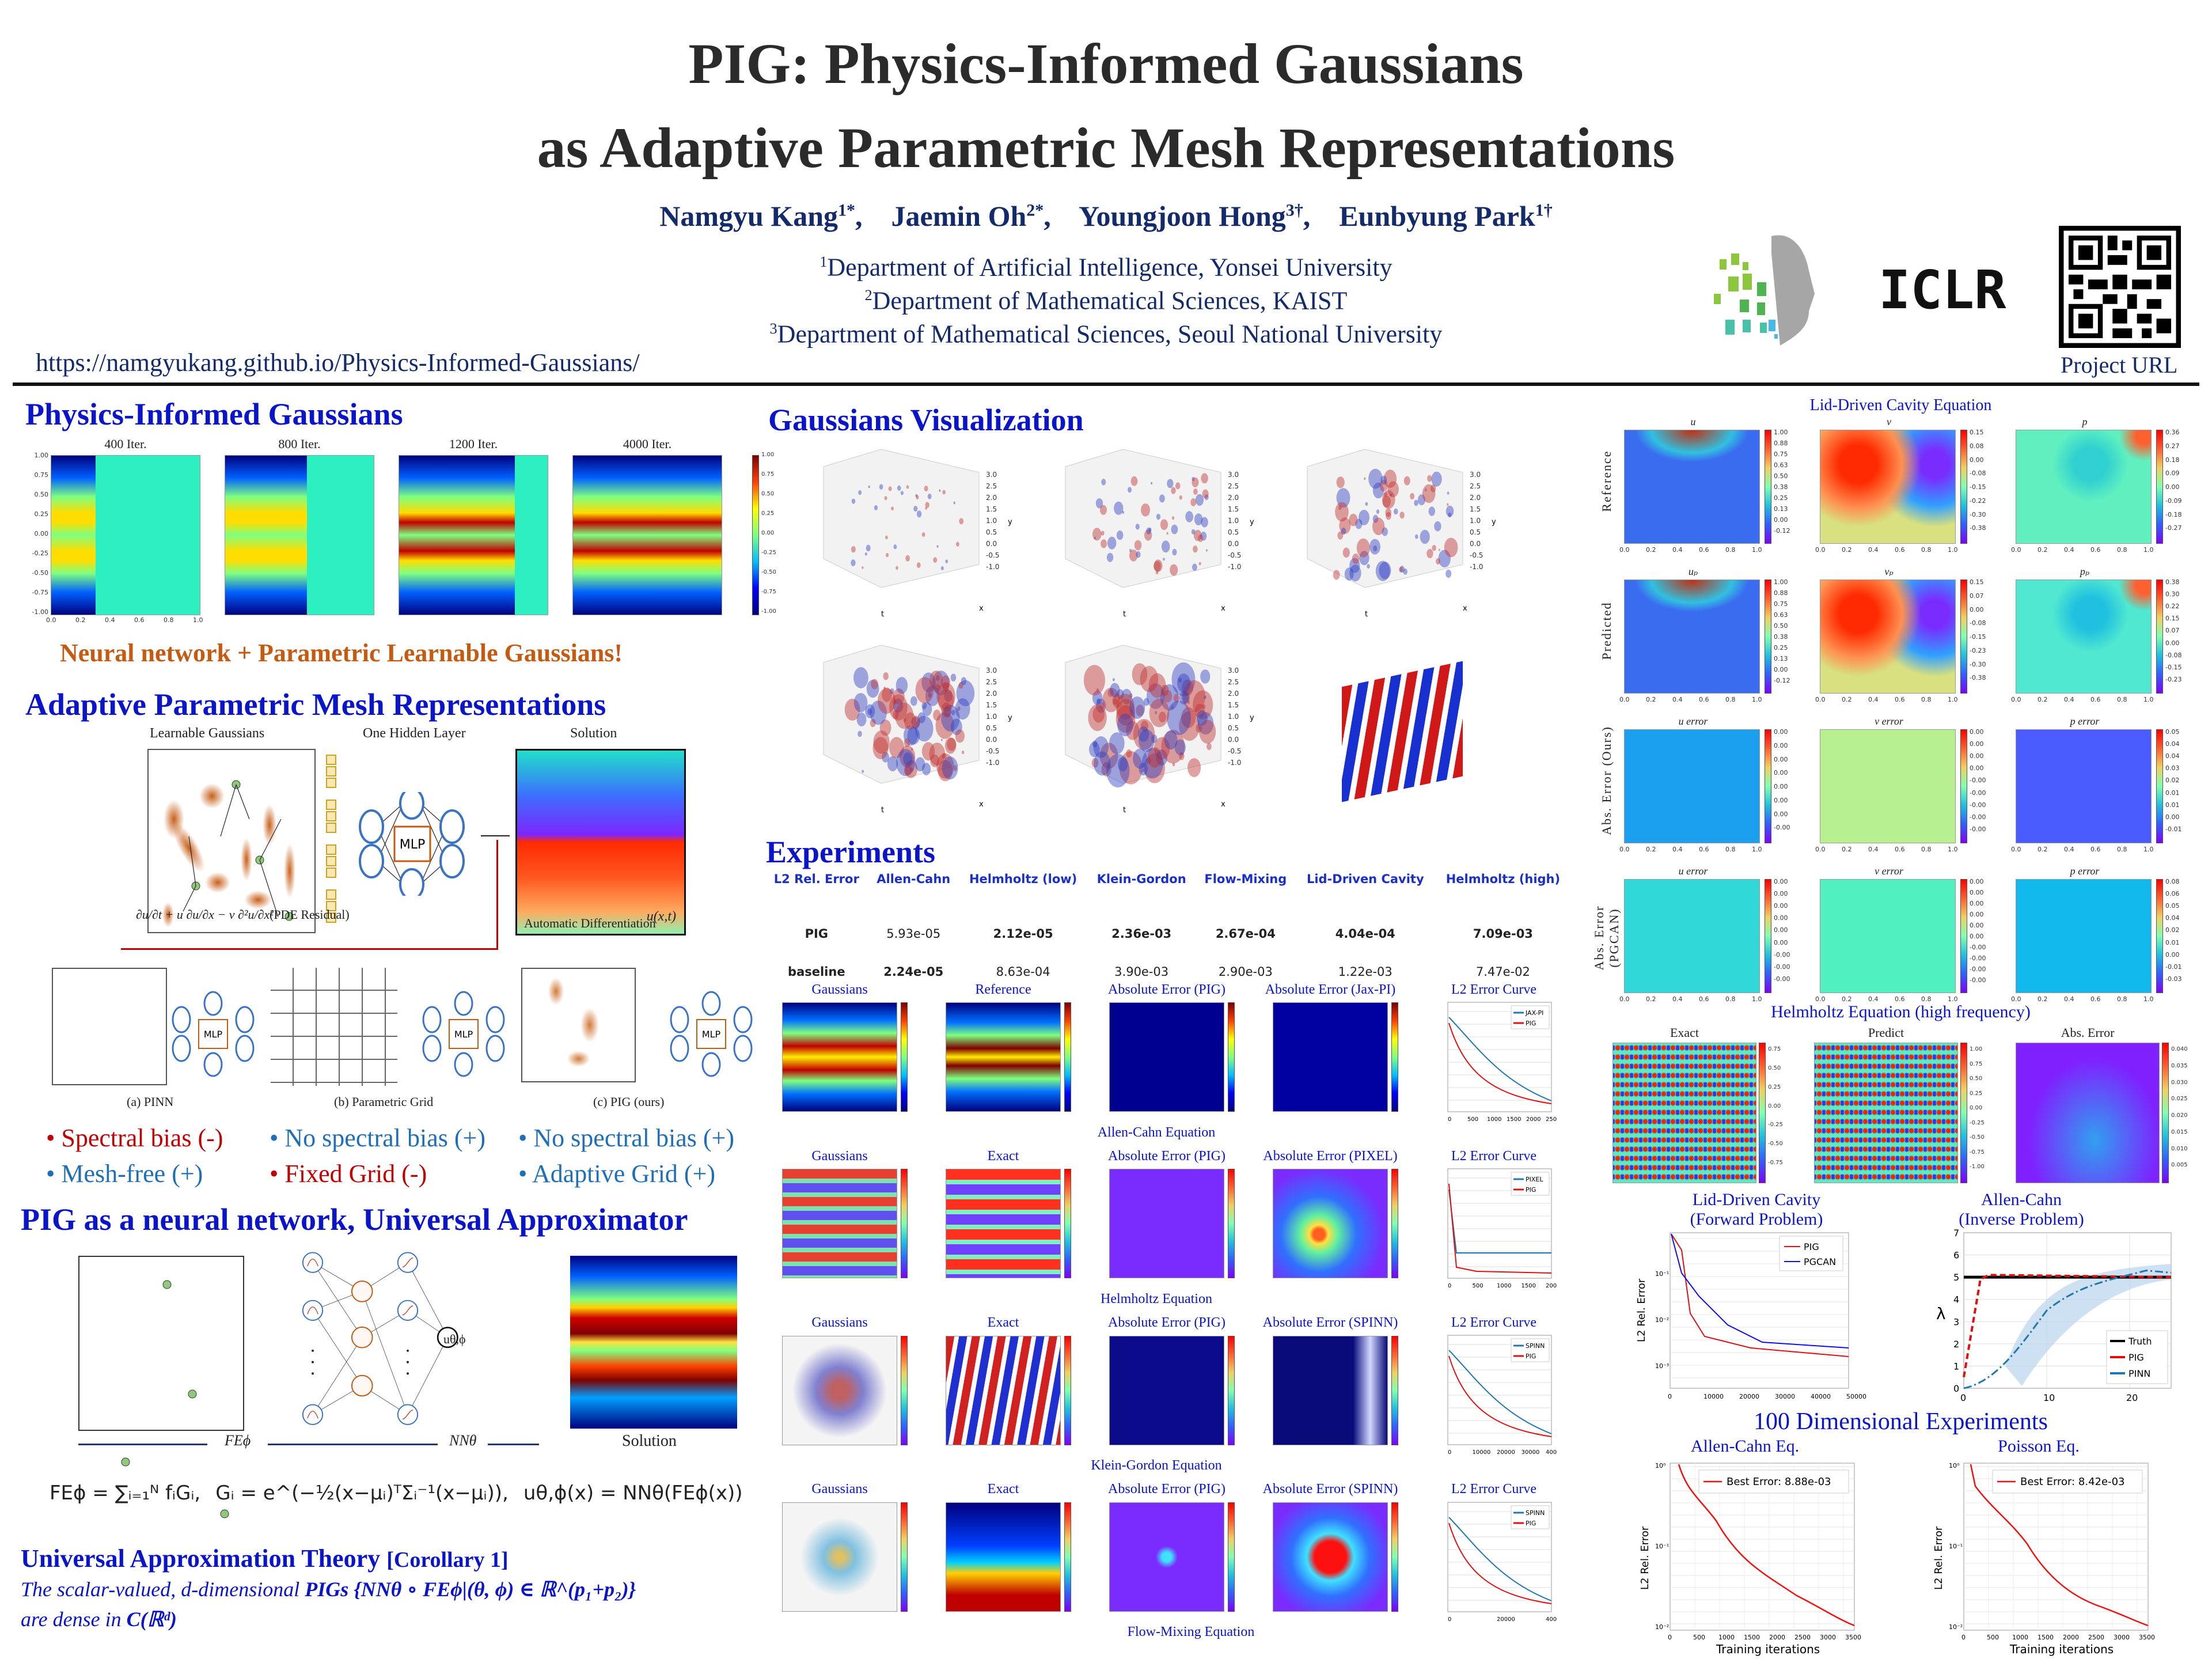 The width and height of the screenshot is (2212, 1659). What do you see at coordinates (1531, 1356) in the screenshot?
I see `legend-entry: PIG` at bounding box center [1531, 1356].